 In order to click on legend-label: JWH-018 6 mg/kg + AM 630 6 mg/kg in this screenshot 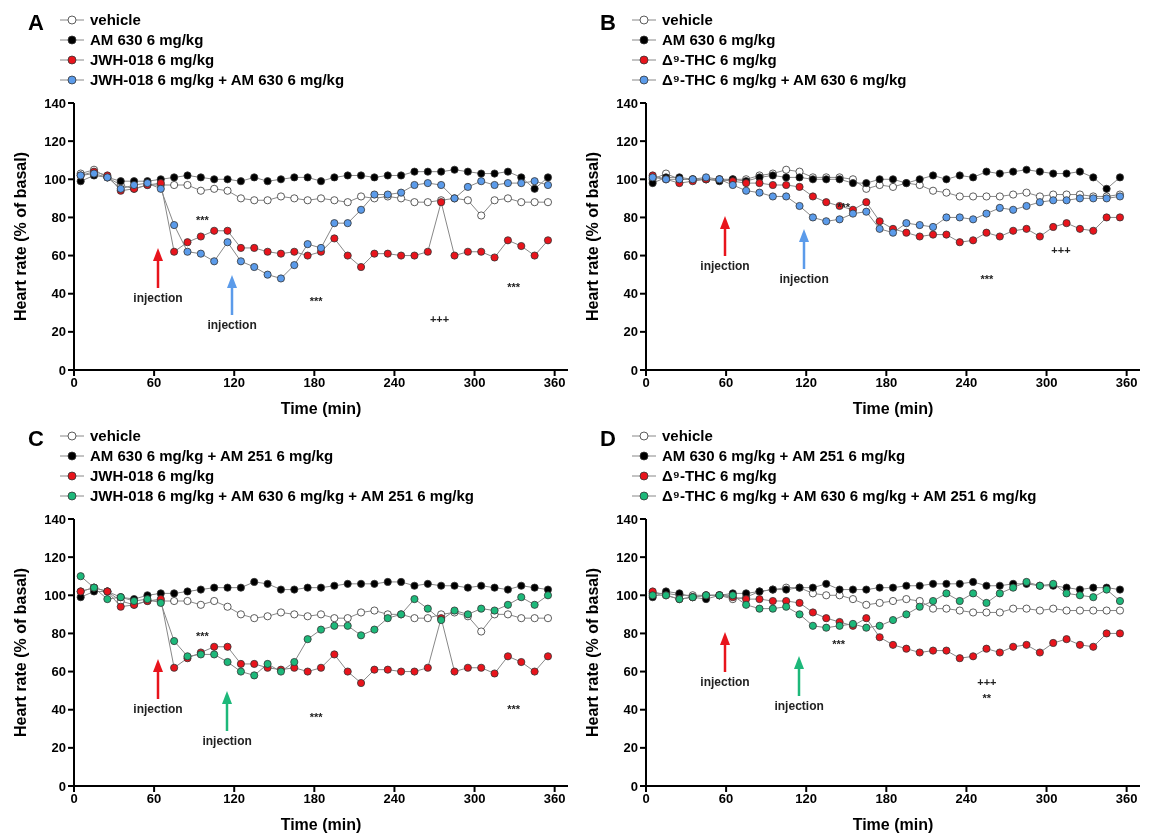, I will do `click(217, 80)`.